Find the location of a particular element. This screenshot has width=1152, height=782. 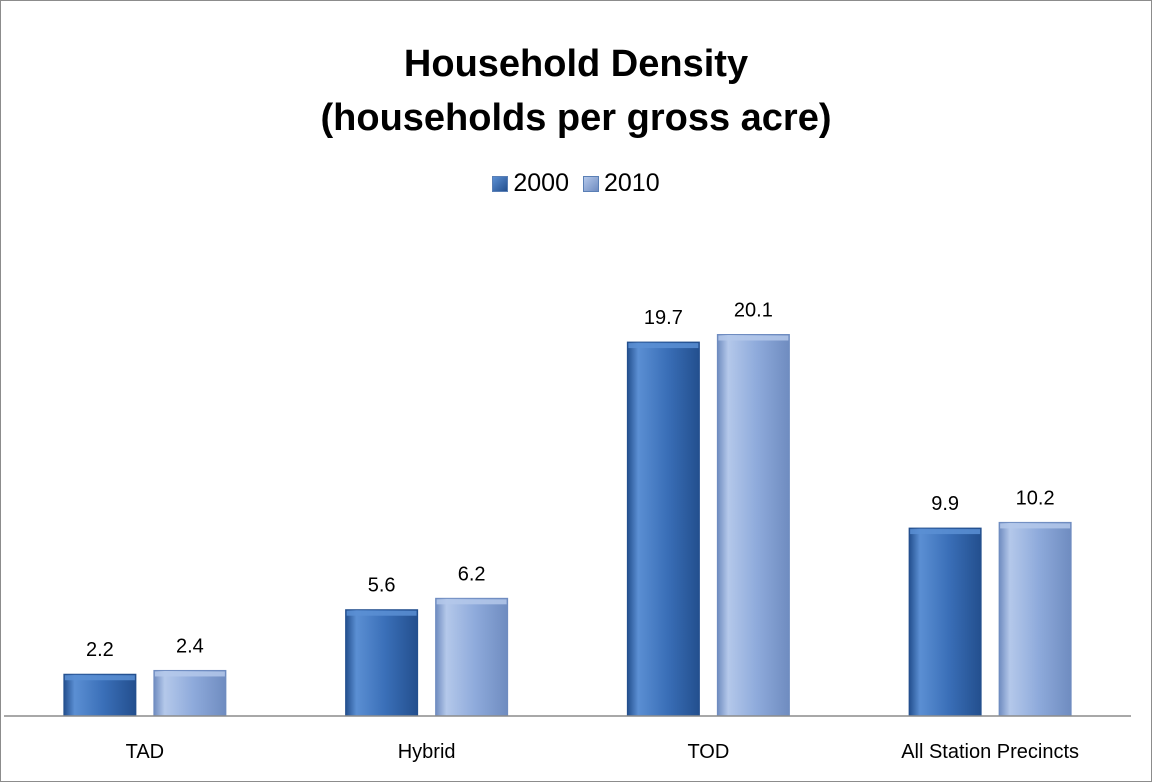

bar-tod-2010 is located at coordinates (753, 525).